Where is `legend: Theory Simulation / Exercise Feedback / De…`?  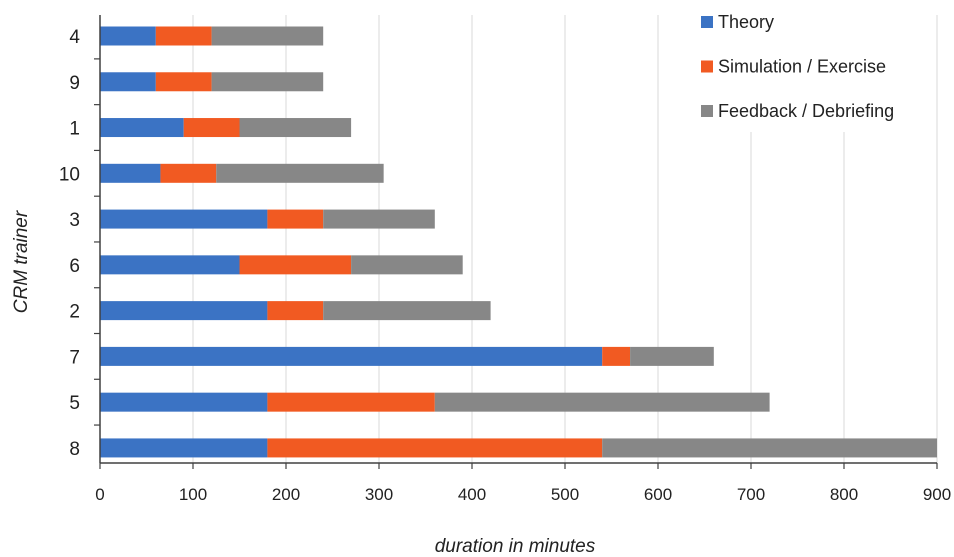 legend: Theory Simulation / Exercise Feedback / De… is located at coordinates (808, 68).